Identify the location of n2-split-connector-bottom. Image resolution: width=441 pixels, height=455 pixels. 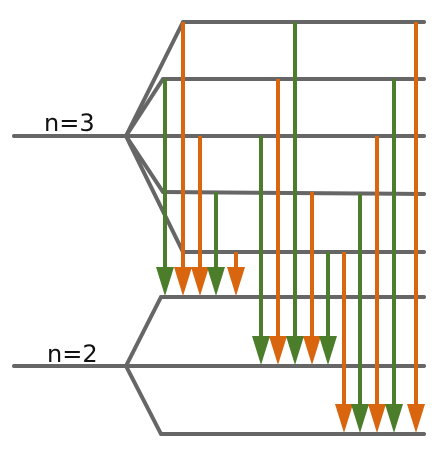
(143, 400).